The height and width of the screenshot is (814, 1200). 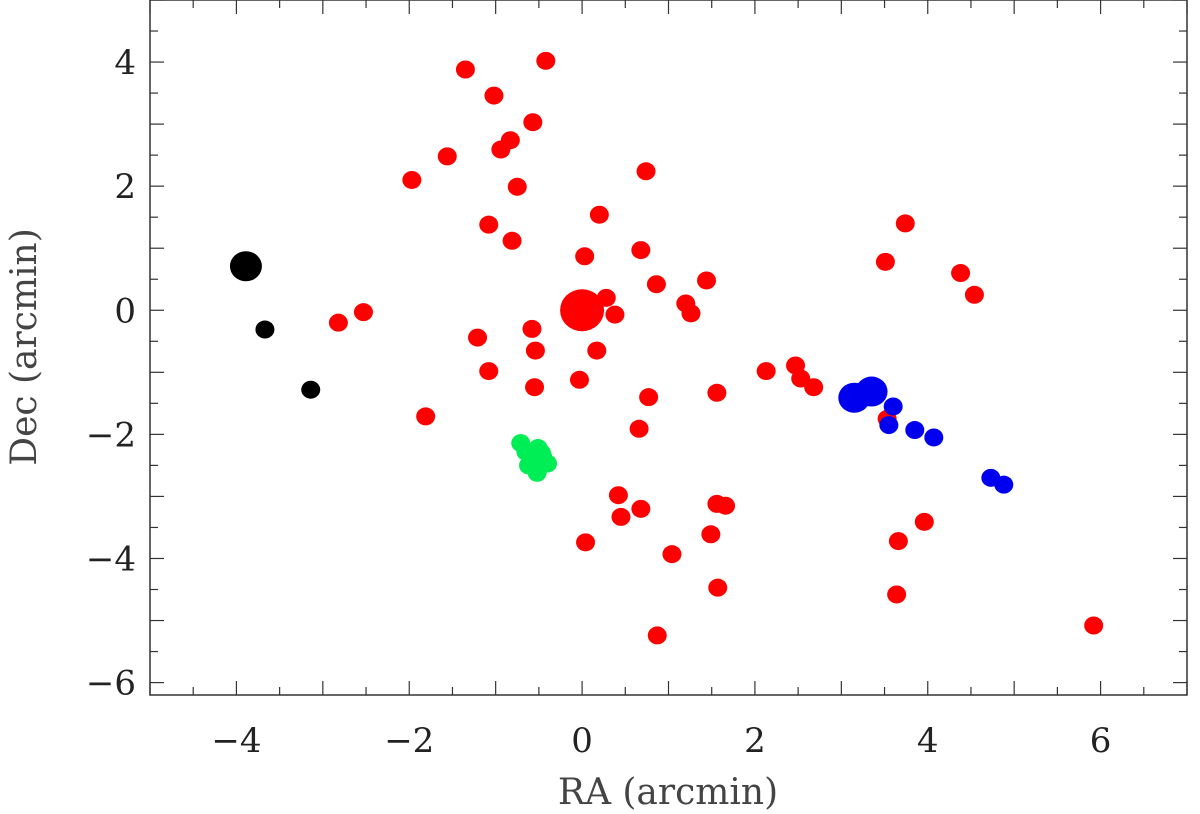 What do you see at coordinates (111, 559) in the screenshot?
I see `y-tick-label: −4` at bounding box center [111, 559].